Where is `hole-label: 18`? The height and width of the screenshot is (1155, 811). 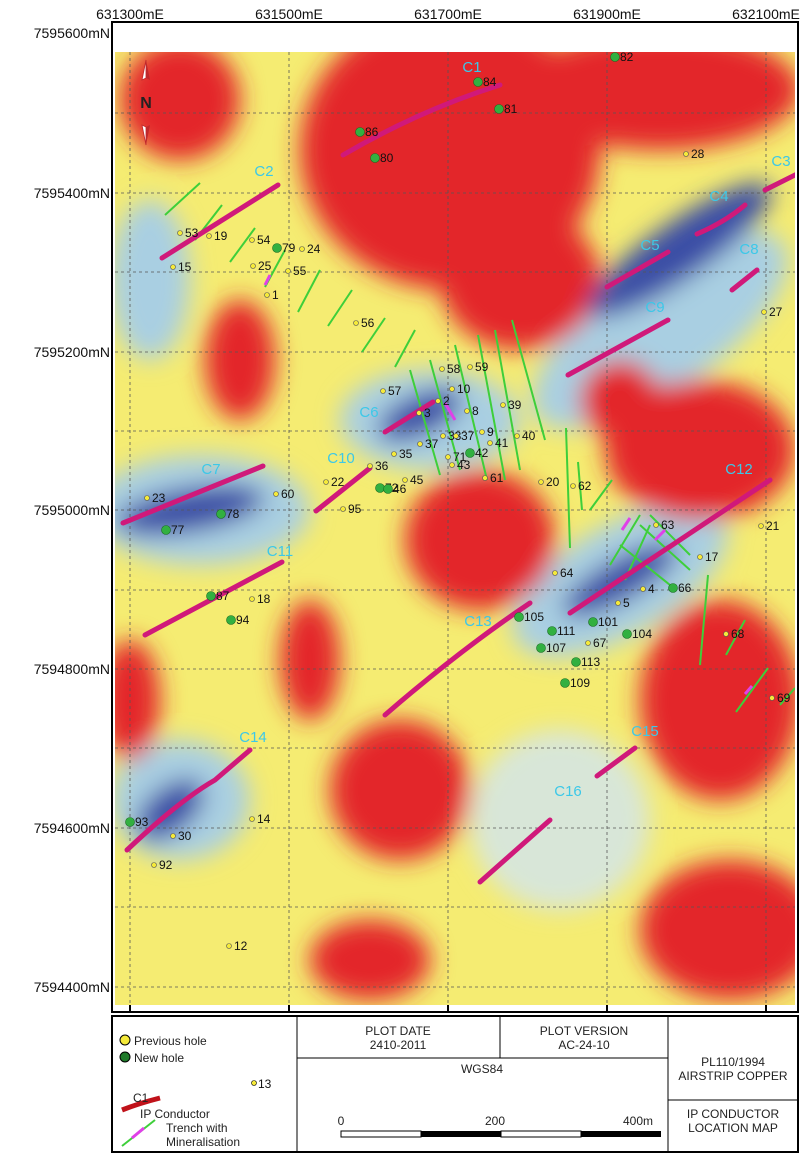
hole-label: 18 is located at coordinates (264, 599).